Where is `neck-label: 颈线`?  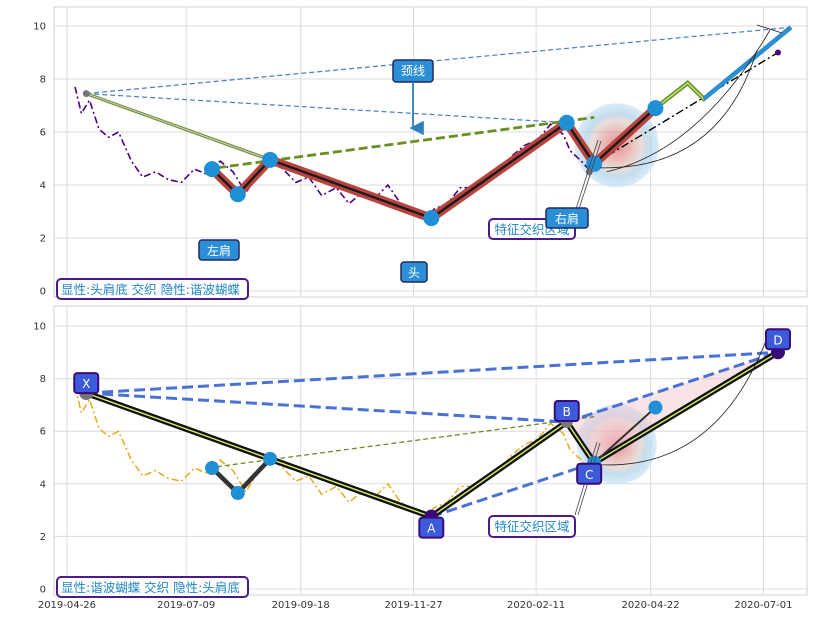 neck-label: 颈线 is located at coordinates (413, 71).